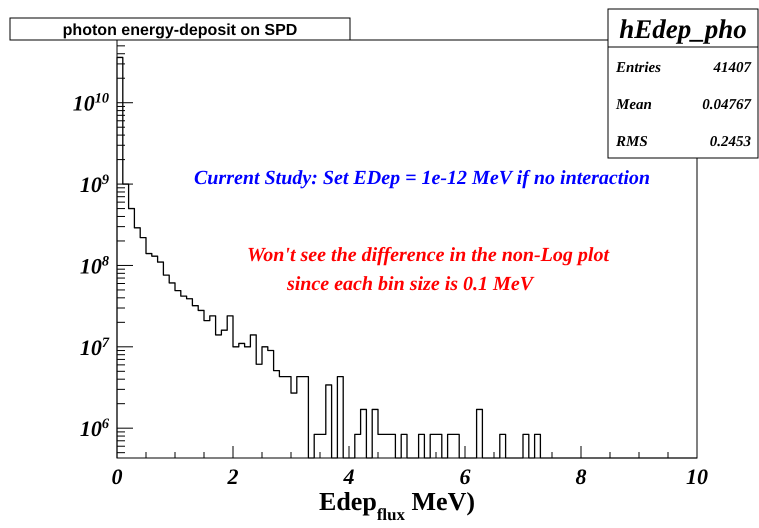  I want to click on text: Entries 41407, so click(683, 68).